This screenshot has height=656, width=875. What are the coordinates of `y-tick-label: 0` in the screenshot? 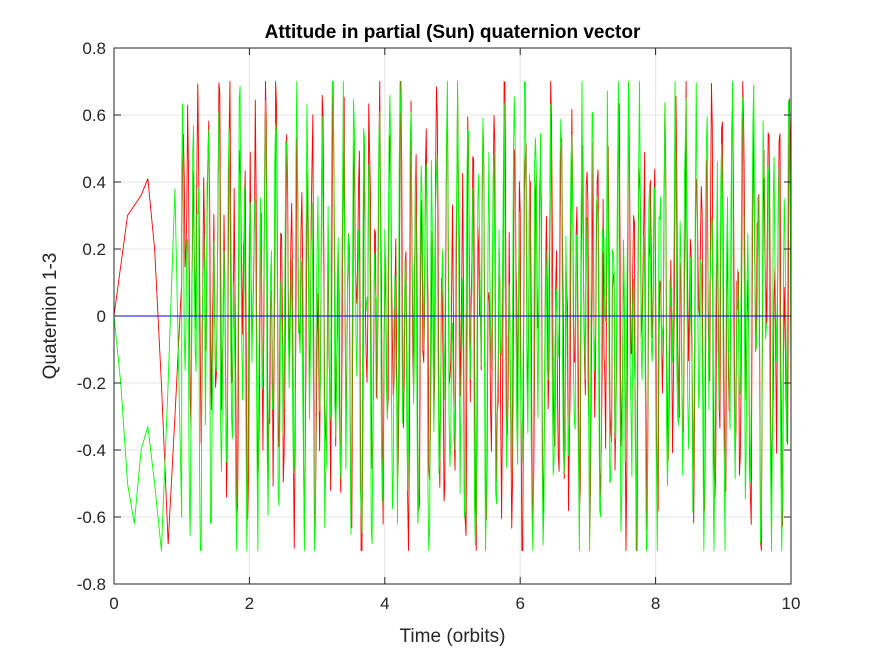 It's located at (101, 316).